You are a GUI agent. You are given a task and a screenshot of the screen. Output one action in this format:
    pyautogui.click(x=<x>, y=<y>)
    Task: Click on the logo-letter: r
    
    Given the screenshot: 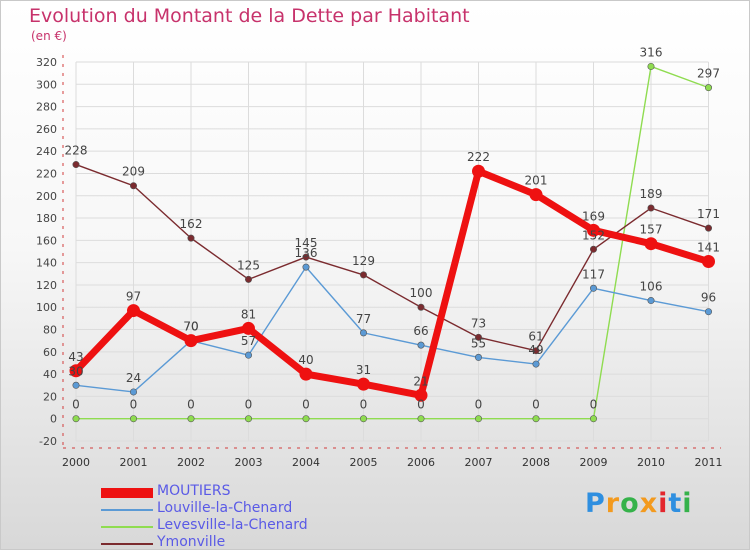 What is the action you would take?
    pyautogui.click(x=613, y=503)
    